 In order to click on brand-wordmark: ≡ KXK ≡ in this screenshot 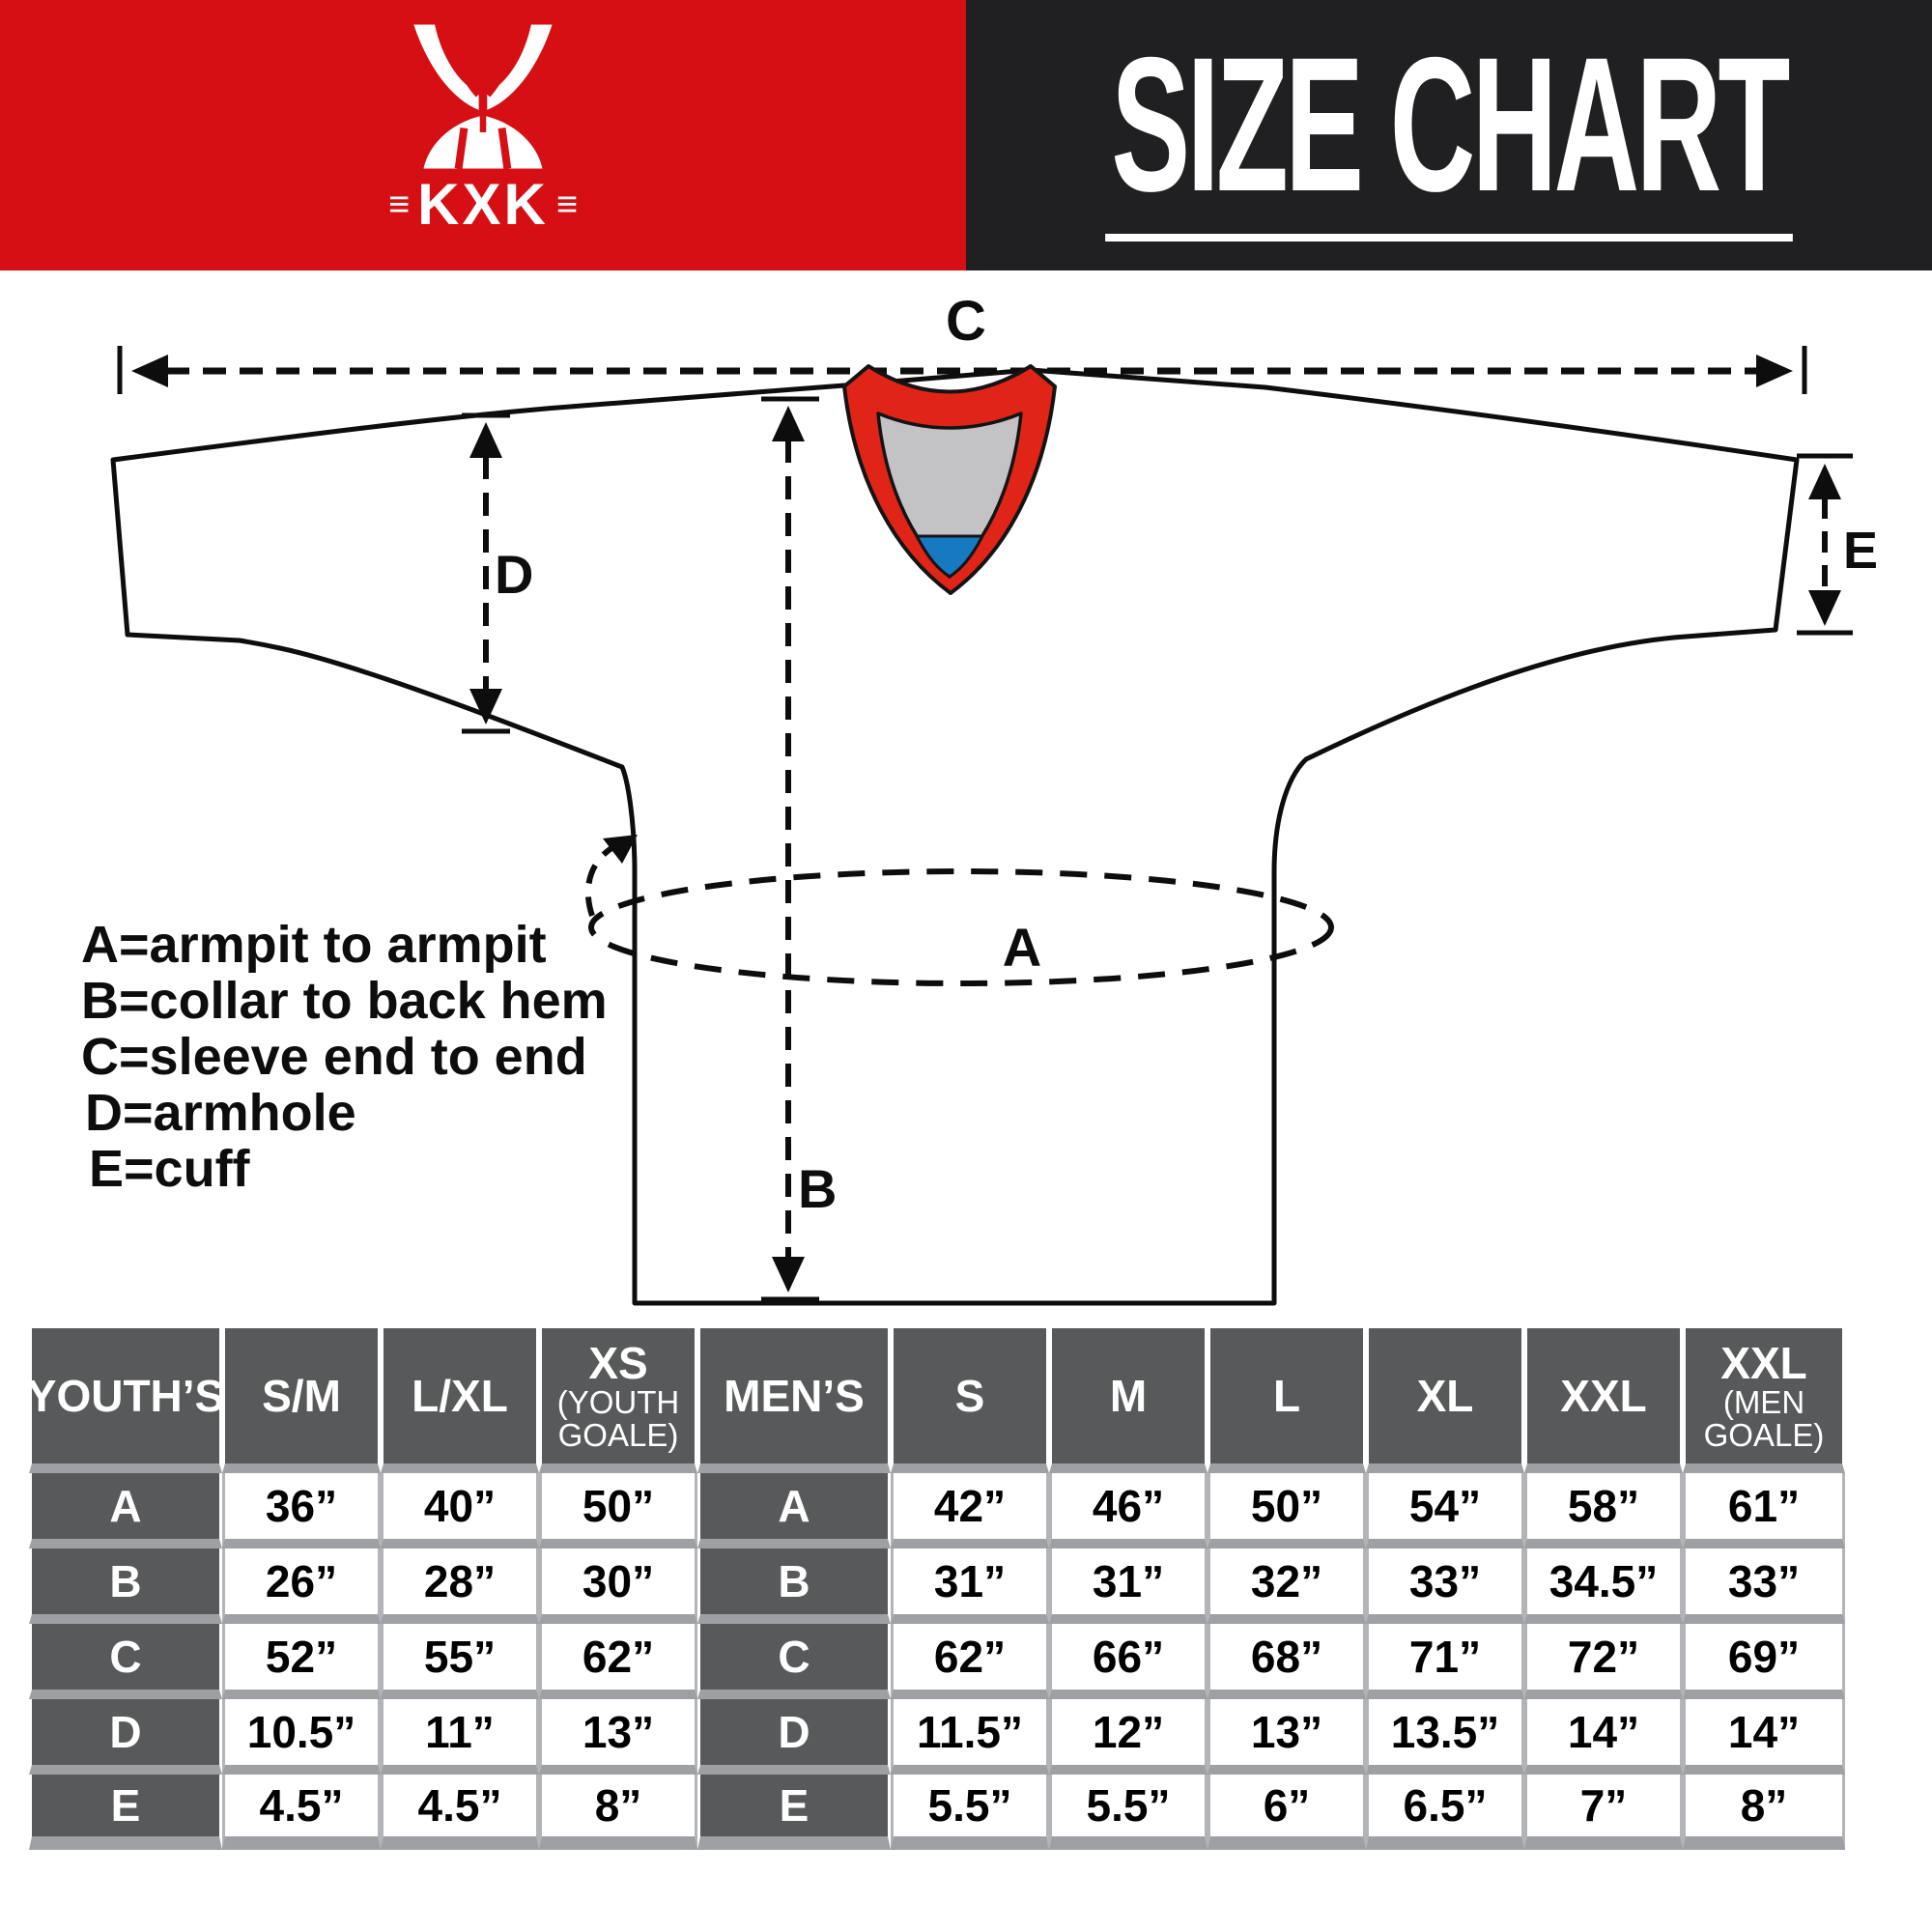, I will do `click(483, 205)`.